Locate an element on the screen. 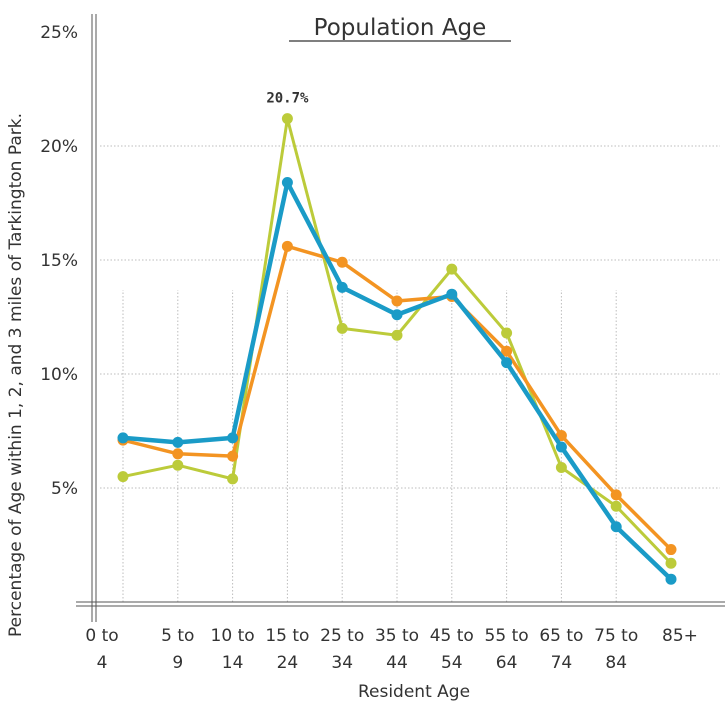 The image size is (725, 708). x-tick-label: 55 to is located at coordinates (507, 636).